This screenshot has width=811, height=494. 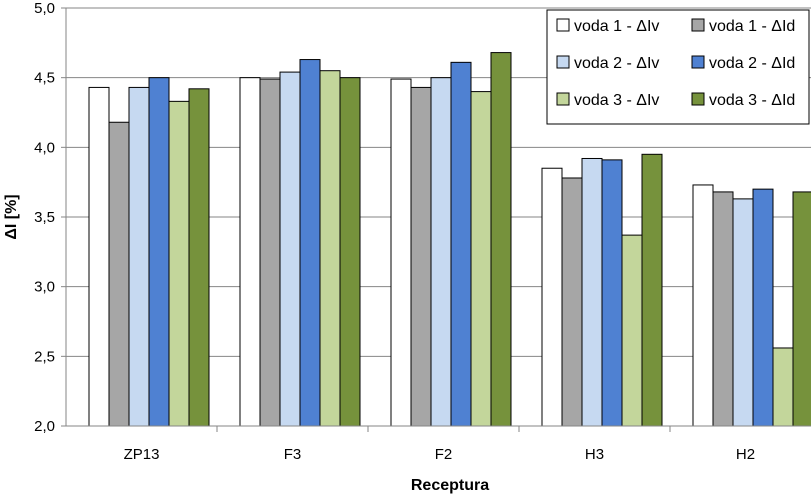 I want to click on y-tick-label: 5,0, so click(x=44, y=8).